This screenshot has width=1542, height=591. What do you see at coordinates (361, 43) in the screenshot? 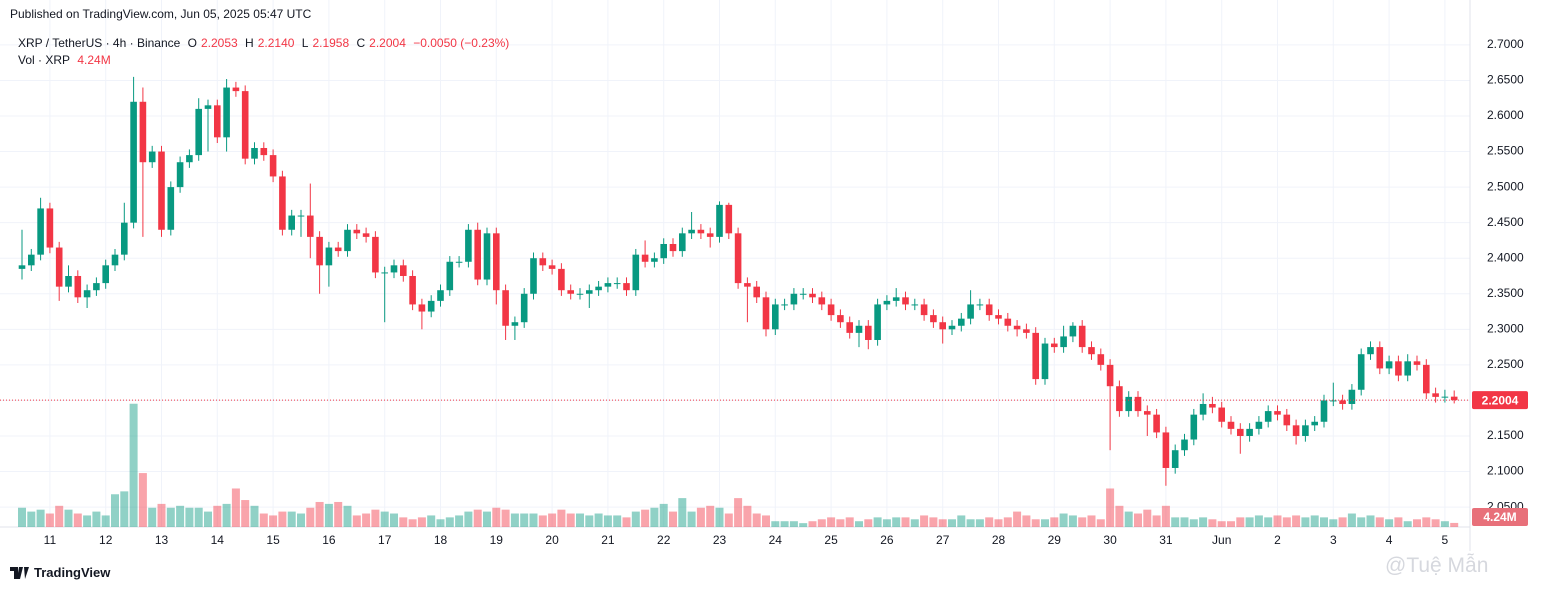
I see `ohlc-label: C` at bounding box center [361, 43].